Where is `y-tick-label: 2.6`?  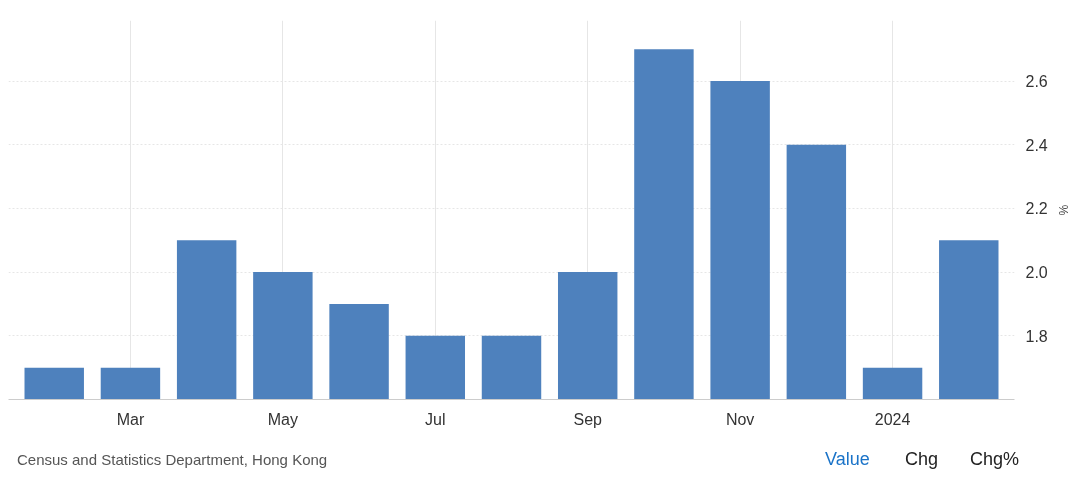
y-tick-label: 2.6 is located at coordinates (1036, 82).